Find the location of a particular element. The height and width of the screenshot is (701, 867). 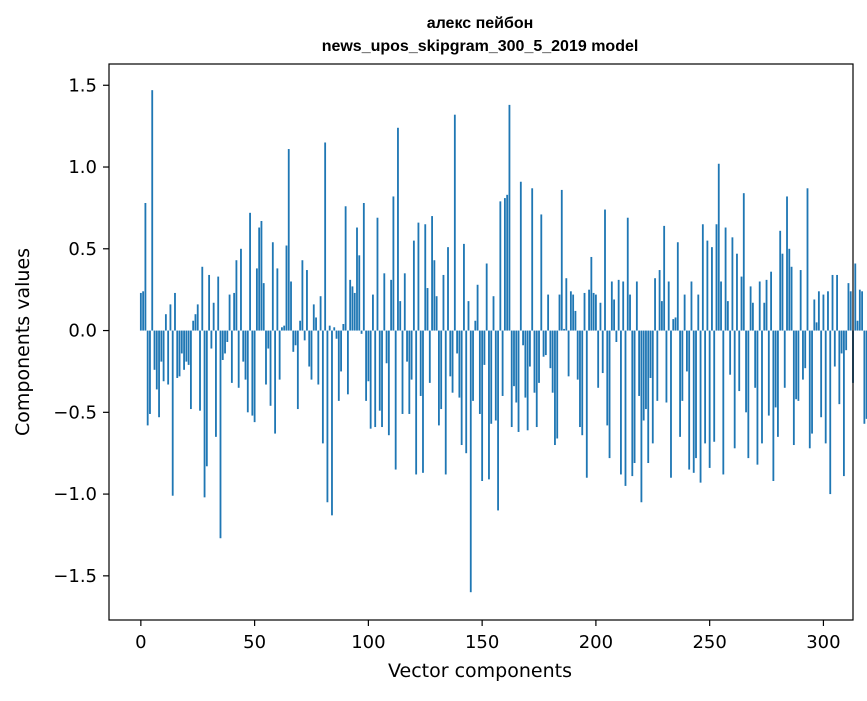

chart-title-line2: news_upos_skipgram_300_5_2019 model is located at coordinates (480, 46).